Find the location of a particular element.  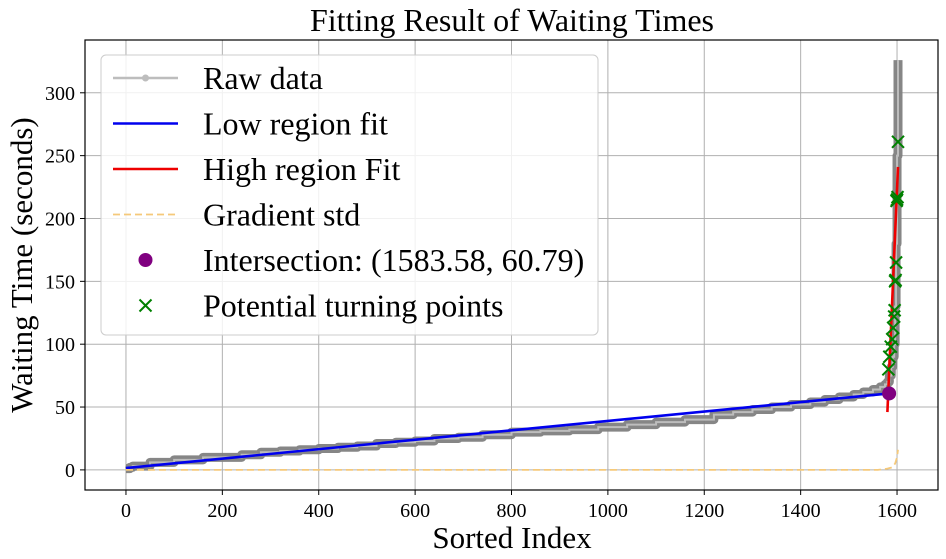

y-tick-label: 200 is located at coordinates (60, 219).